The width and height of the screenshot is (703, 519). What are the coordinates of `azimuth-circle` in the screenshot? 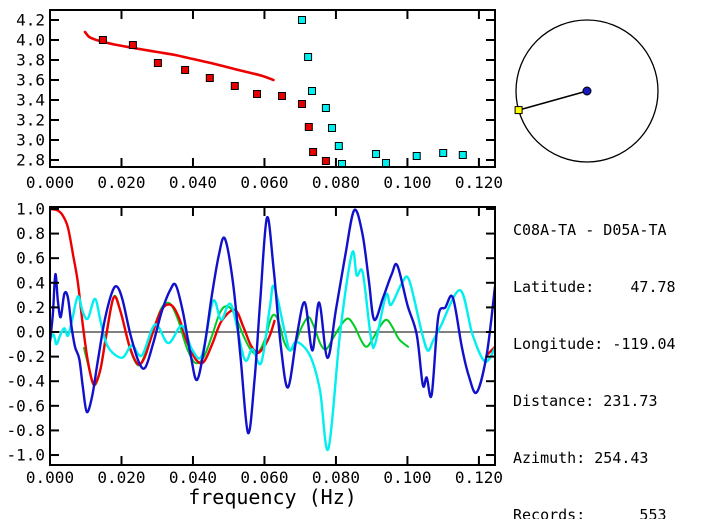 It's located at (587, 91).